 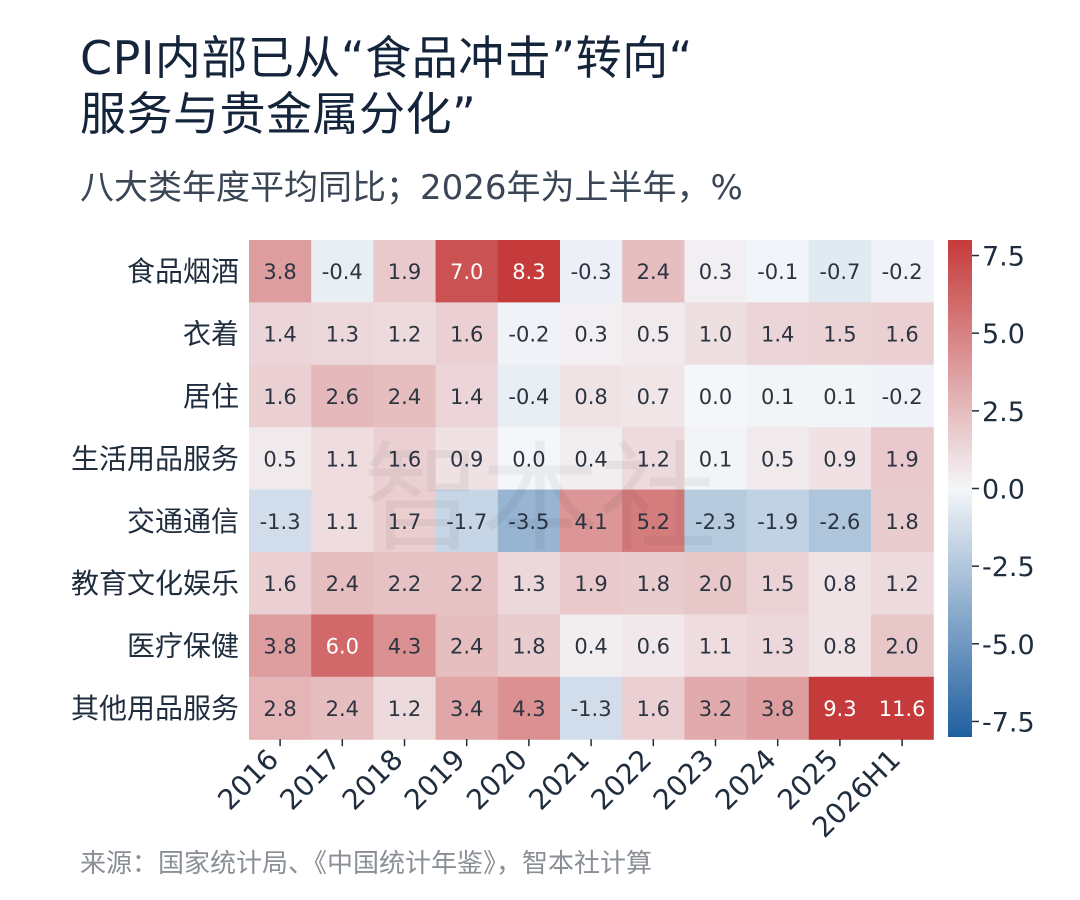 I want to click on colorbar-tick-label: 0.0, so click(x=1003, y=490).